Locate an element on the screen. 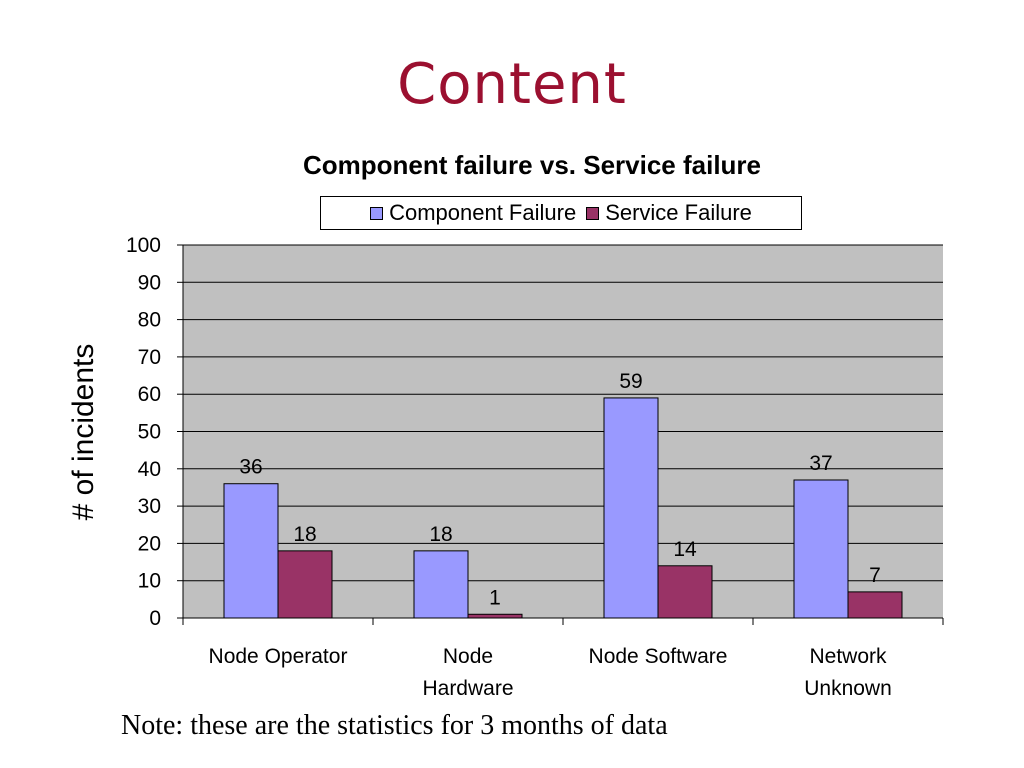 Image resolution: width=1024 pixels, height=768 pixels. chart-legend: Component Failure Service Failure is located at coordinates (561, 213).